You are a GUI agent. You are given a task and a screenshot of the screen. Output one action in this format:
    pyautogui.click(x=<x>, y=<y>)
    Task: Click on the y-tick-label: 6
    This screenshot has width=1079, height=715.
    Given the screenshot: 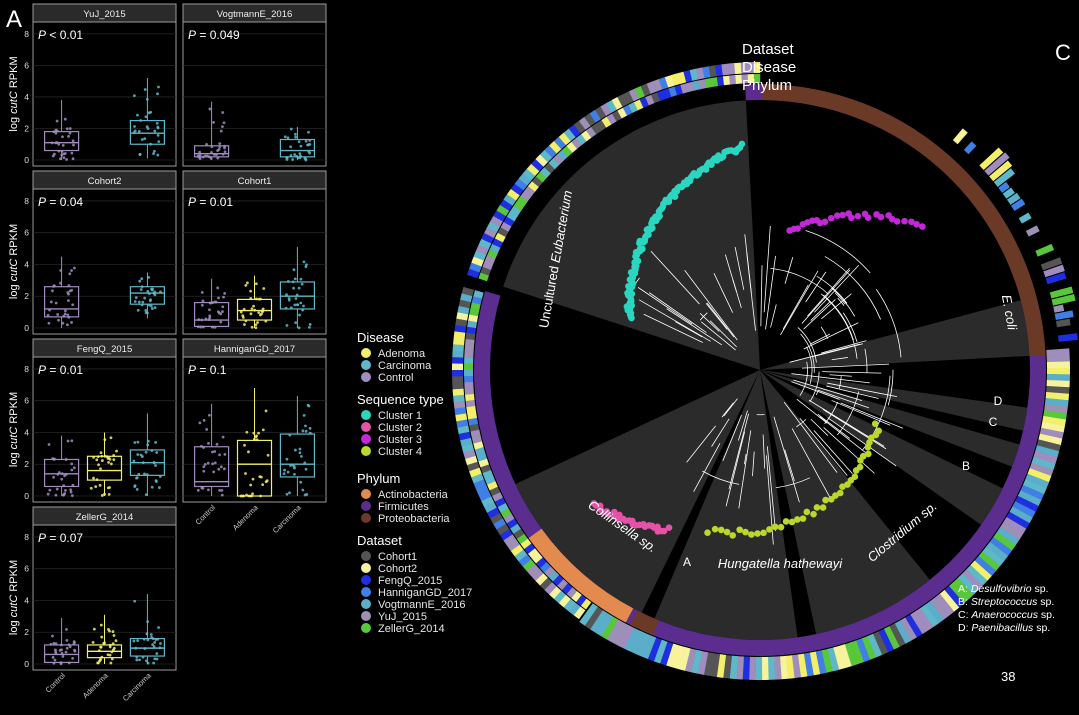 What is the action you would take?
    pyautogui.click(x=26, y=401)
    